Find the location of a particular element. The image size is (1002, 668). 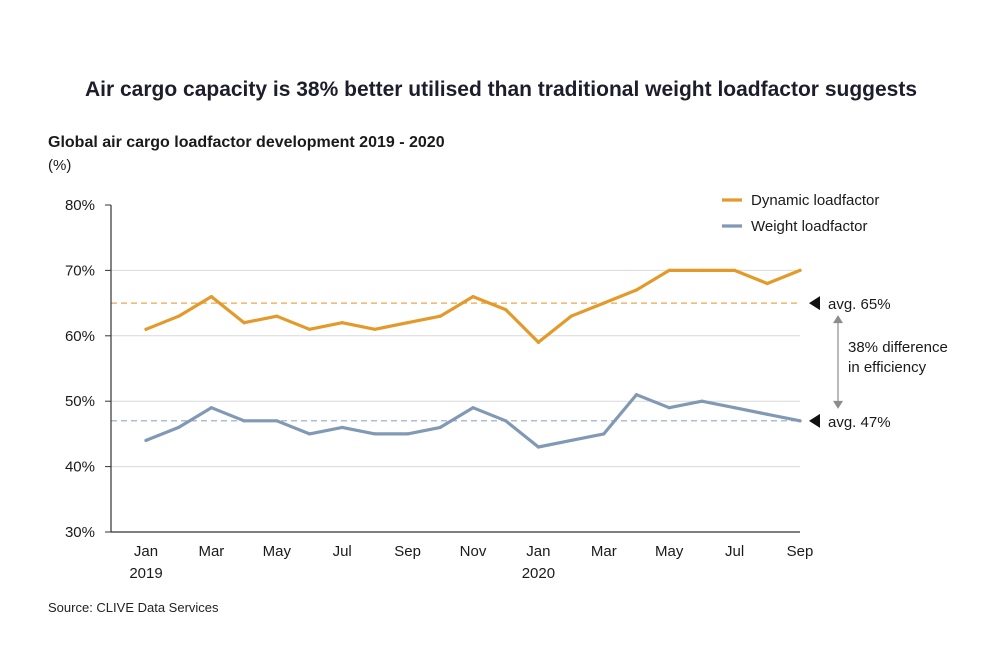

difference-arrow-head-up is located at coordinates (838, 319).